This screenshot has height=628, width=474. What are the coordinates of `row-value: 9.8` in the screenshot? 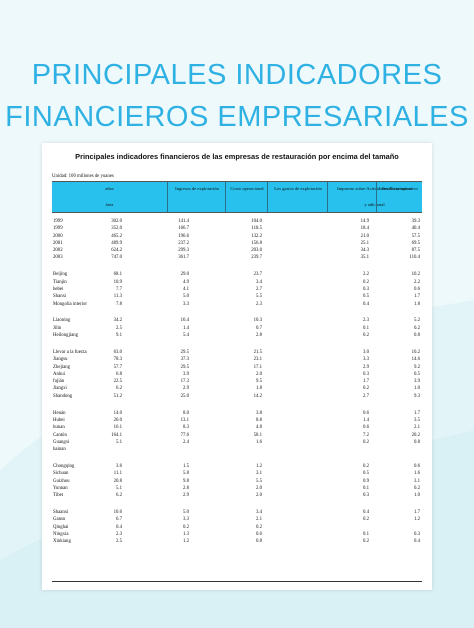 It's located at (186, 481).